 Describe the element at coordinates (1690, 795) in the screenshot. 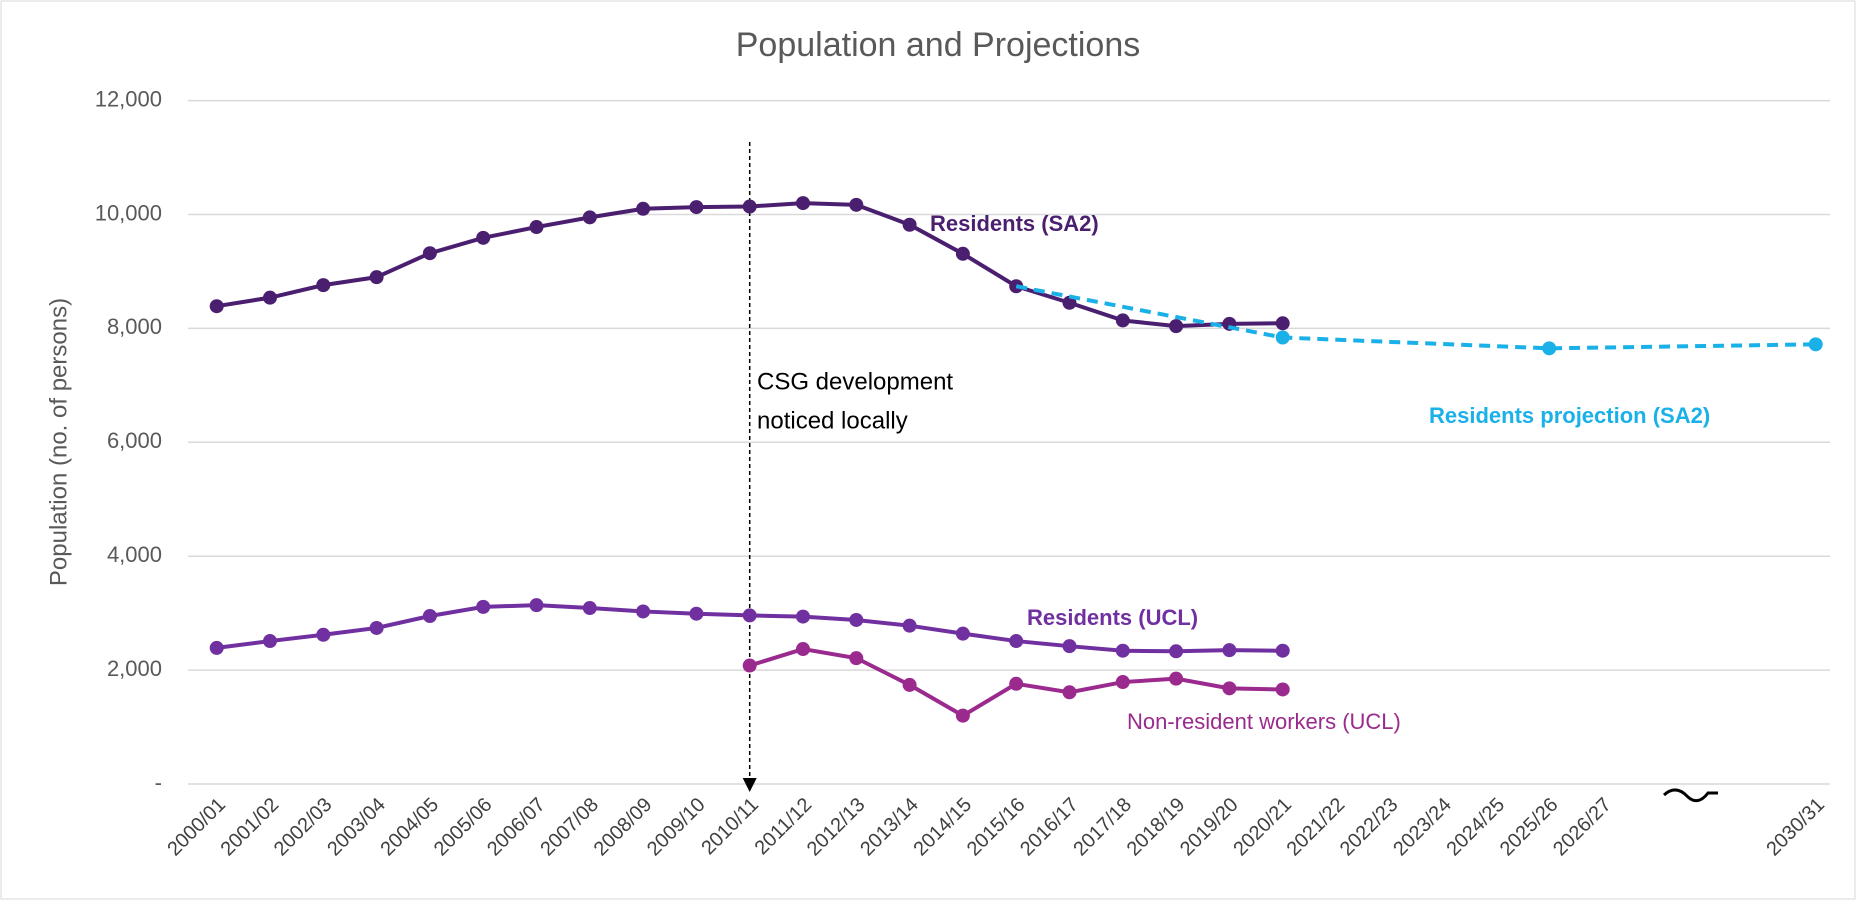

I see `axis-break` at that location.